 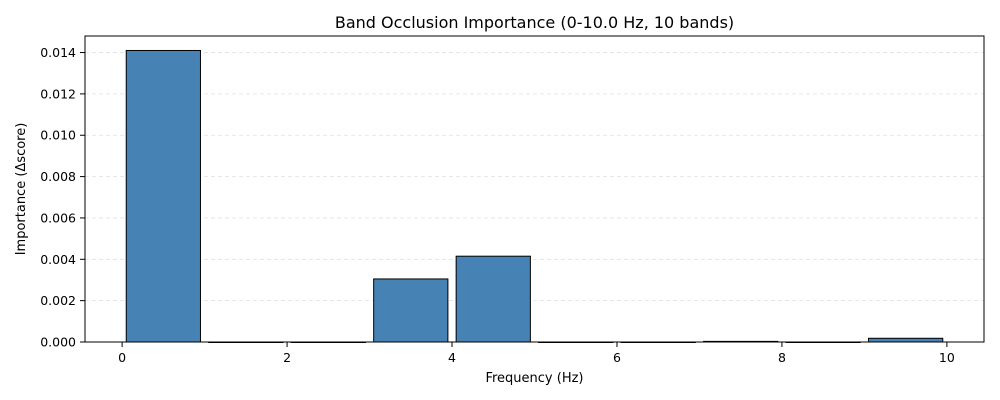 What do you see at coordinates (58, 342) in the screenshot?
I see `y-tick-label: 0.000` at bounding box center [58, 342].